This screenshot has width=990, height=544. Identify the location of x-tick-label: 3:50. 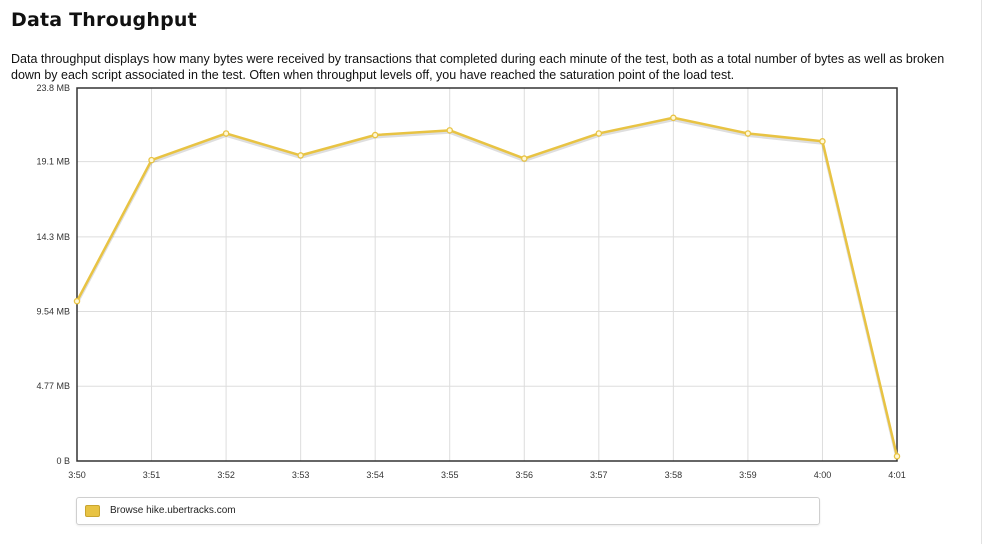
(77, 475).